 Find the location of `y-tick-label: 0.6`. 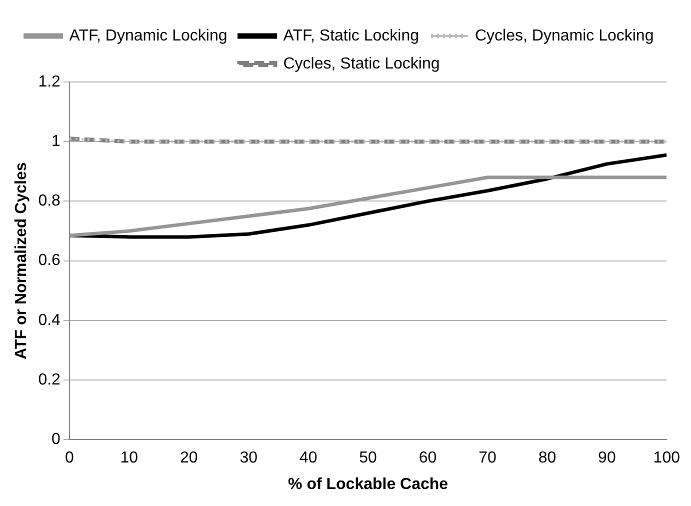

y-tick-label: 0.6 is located at coordinates (49, 261).